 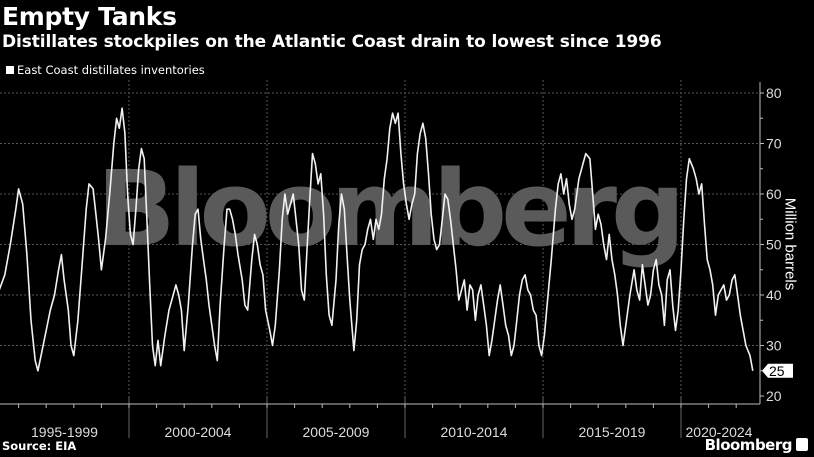 What do you see at coordinates (111, 70) in the screenshot?
I see `legend-label: East Coast distillates inventories` at bounding box center [111, 70].